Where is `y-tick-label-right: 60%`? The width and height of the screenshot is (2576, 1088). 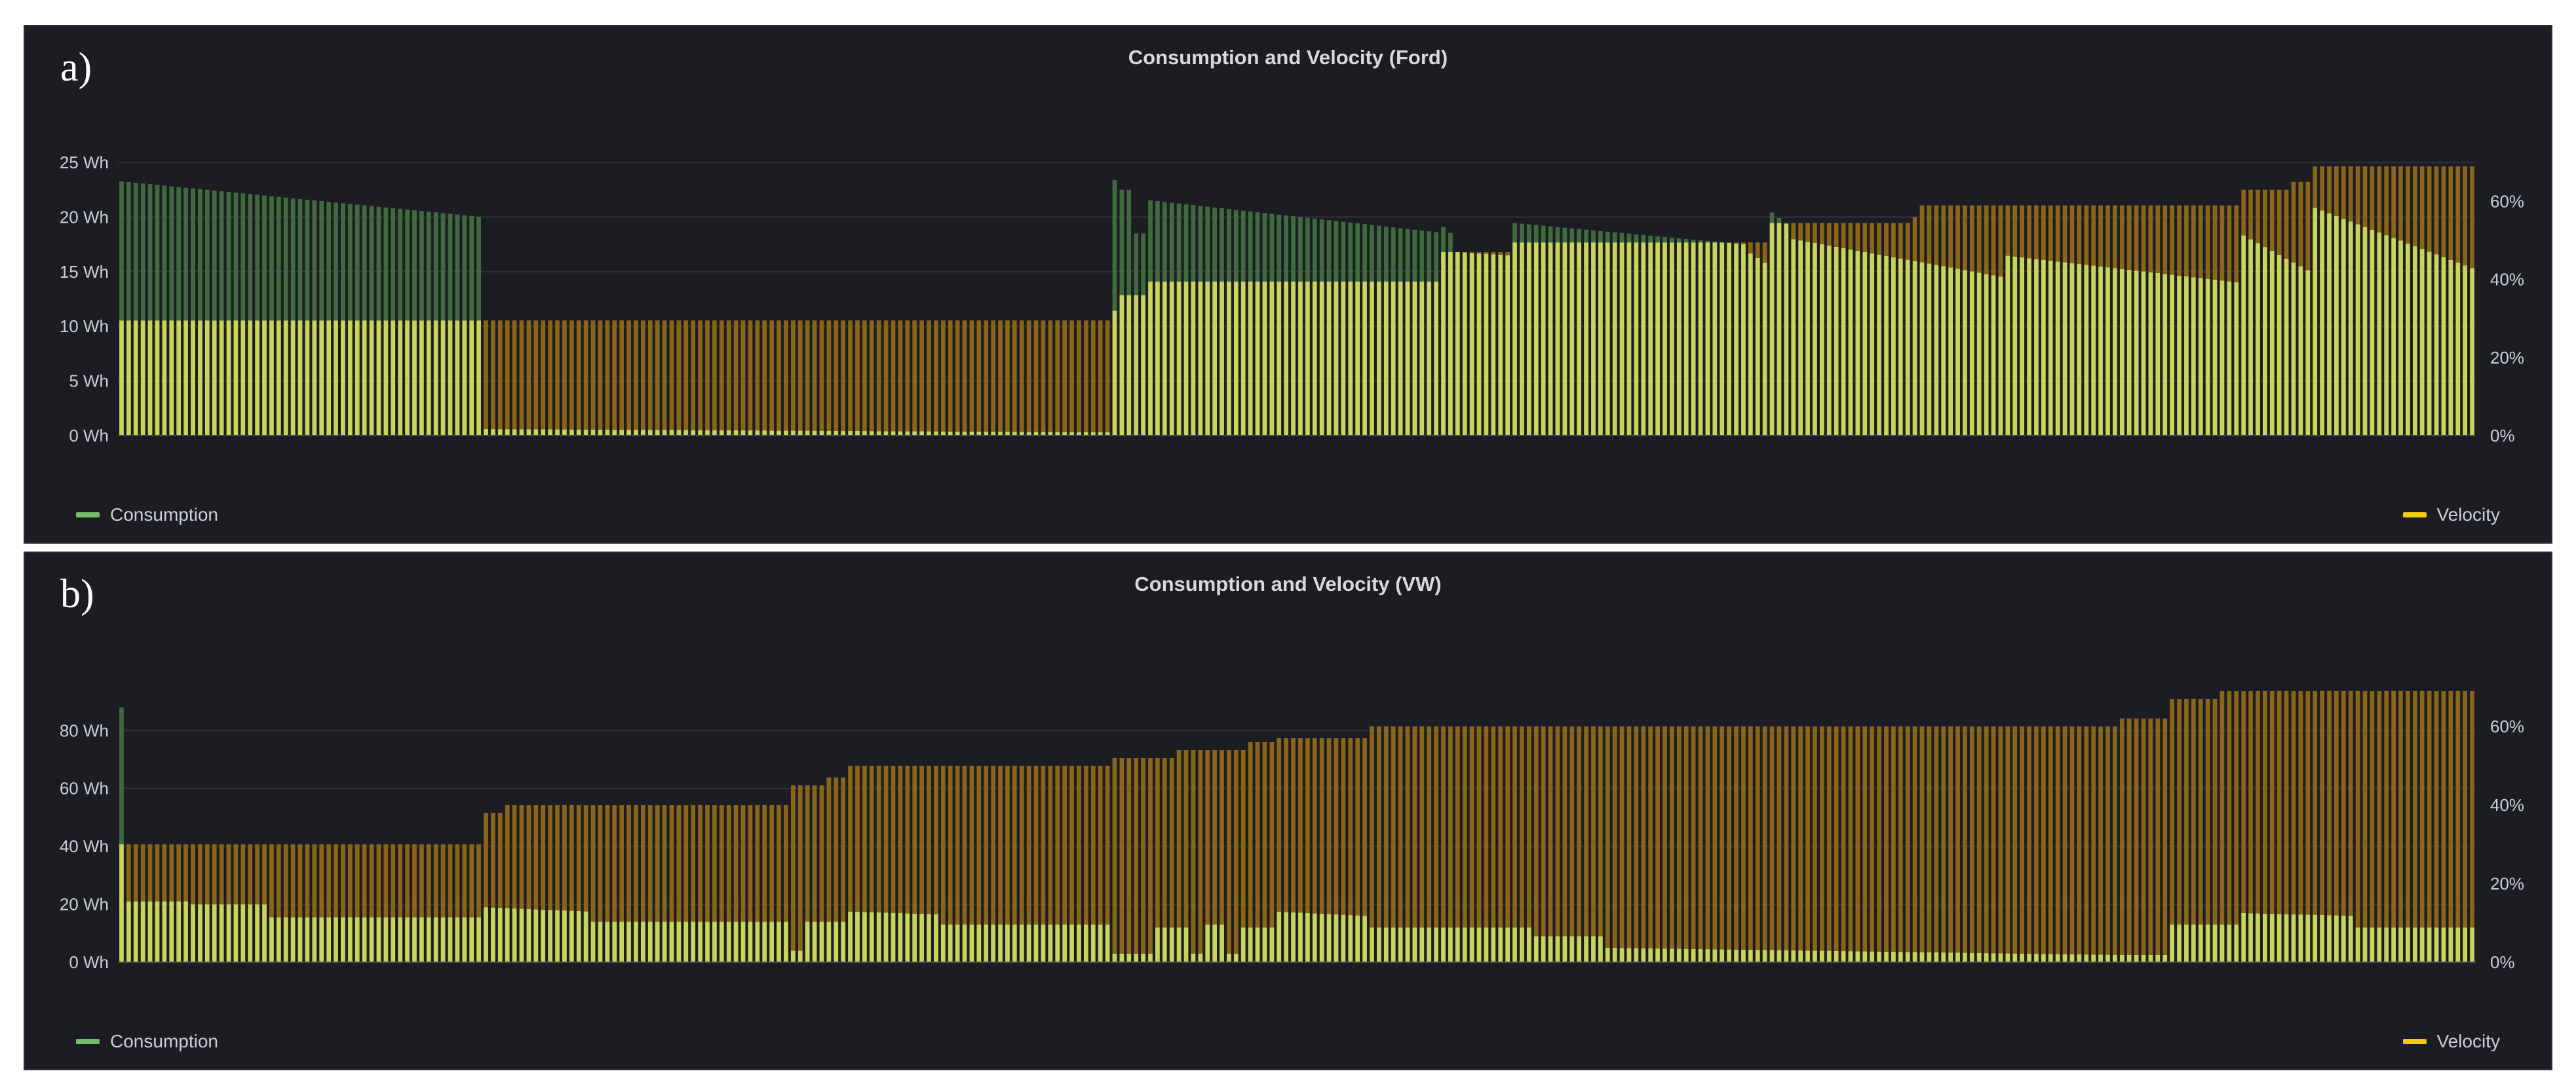
y-tick-label-right: 60% is located at coordinates (2507, 726).